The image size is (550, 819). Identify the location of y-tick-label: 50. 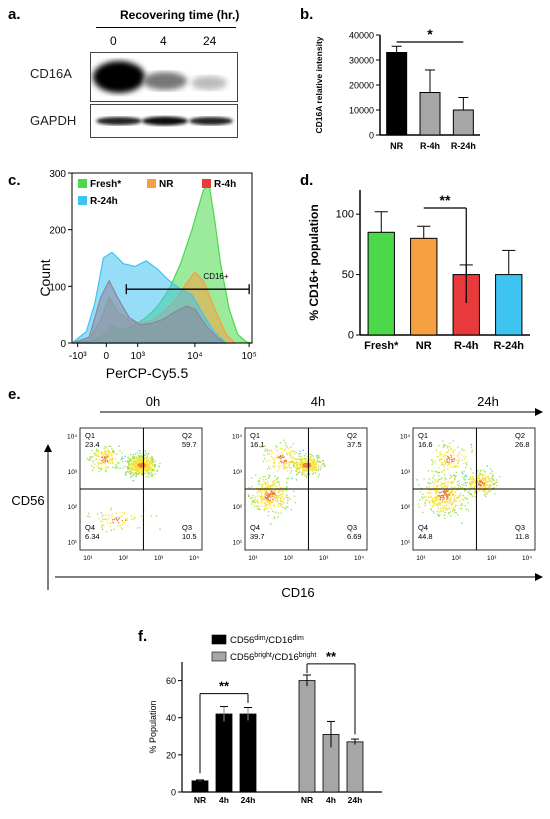
(348, 275).